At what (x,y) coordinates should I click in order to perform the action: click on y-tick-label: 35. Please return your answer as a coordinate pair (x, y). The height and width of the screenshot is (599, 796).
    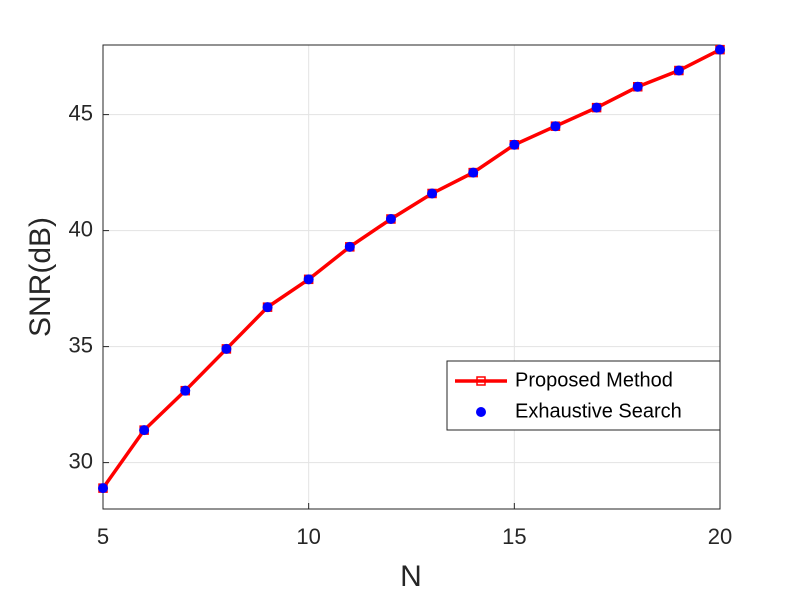
    Looking at the image, I should click on (81, 344).